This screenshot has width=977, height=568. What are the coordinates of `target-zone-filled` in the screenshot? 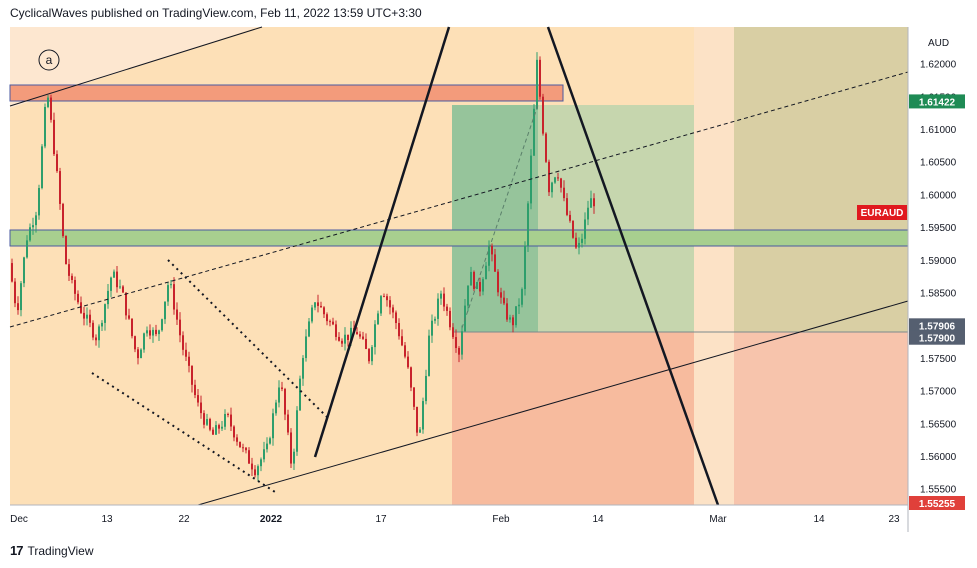 It's located at (495, 218).